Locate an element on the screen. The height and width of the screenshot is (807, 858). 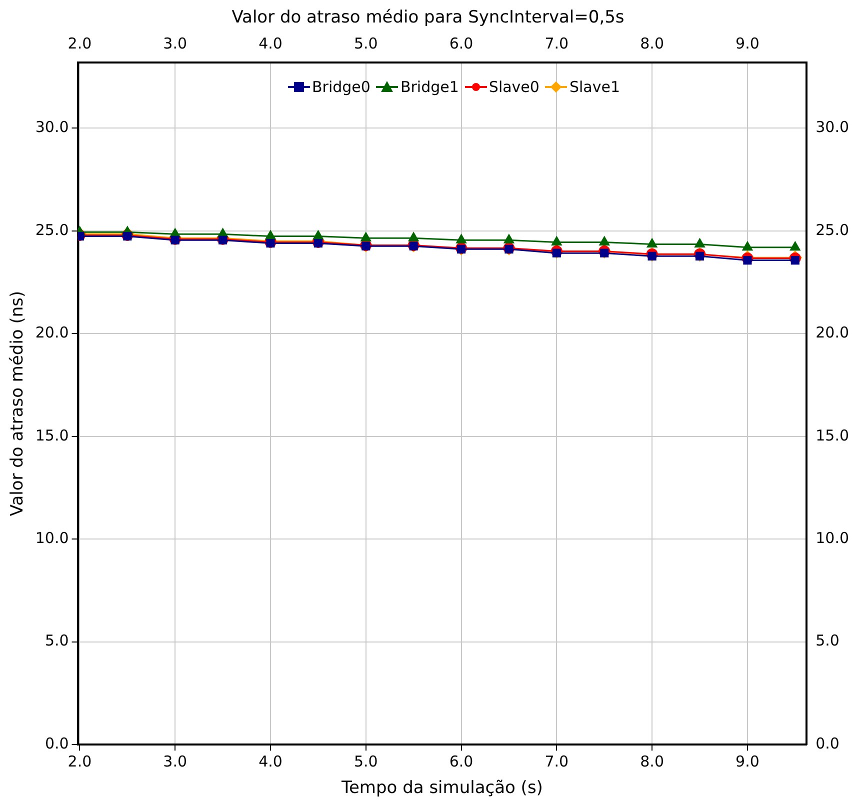
x2-tick-label: 7.0 is located at coordinates (556, 43).